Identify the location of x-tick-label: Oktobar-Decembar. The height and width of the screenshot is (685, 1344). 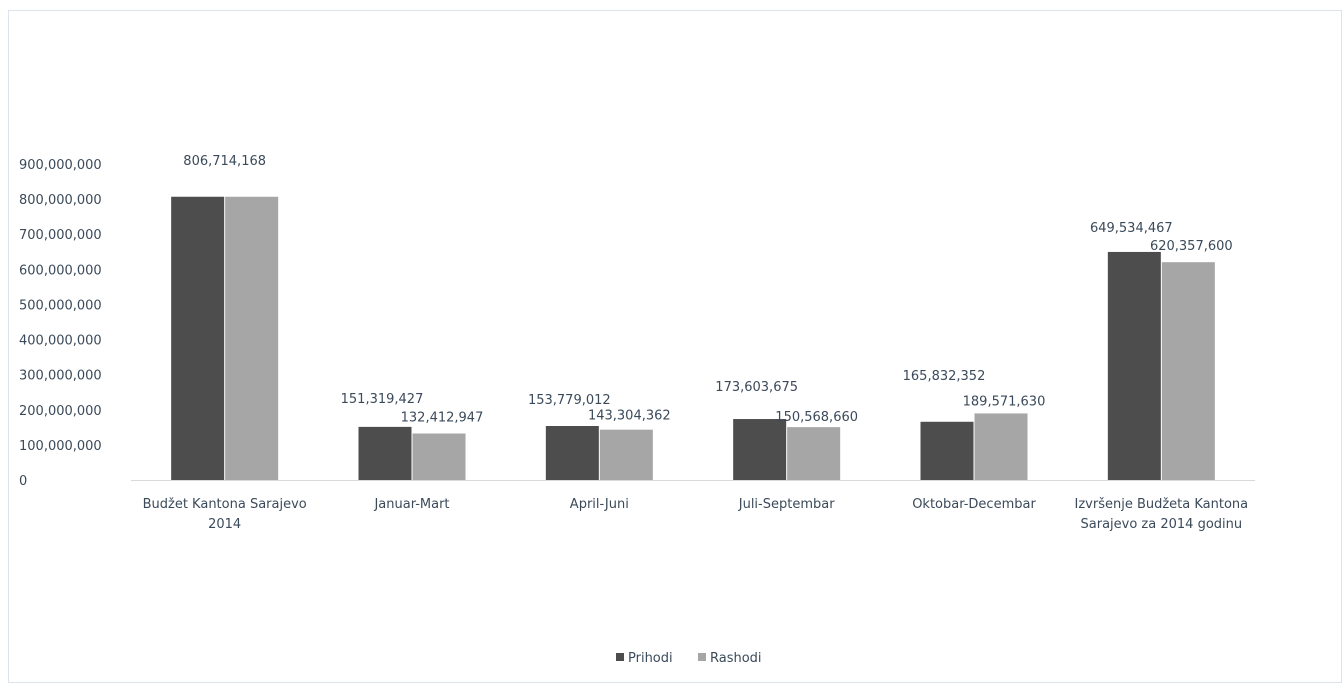
(974, 504).